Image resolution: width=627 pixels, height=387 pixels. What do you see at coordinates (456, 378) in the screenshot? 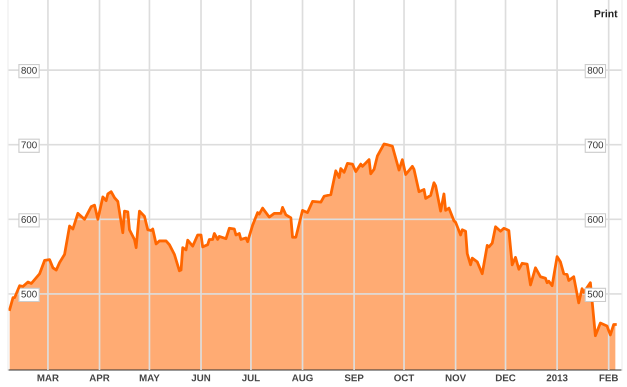
I see `x-tick-label: NOV` at bounding box center [456, 378].